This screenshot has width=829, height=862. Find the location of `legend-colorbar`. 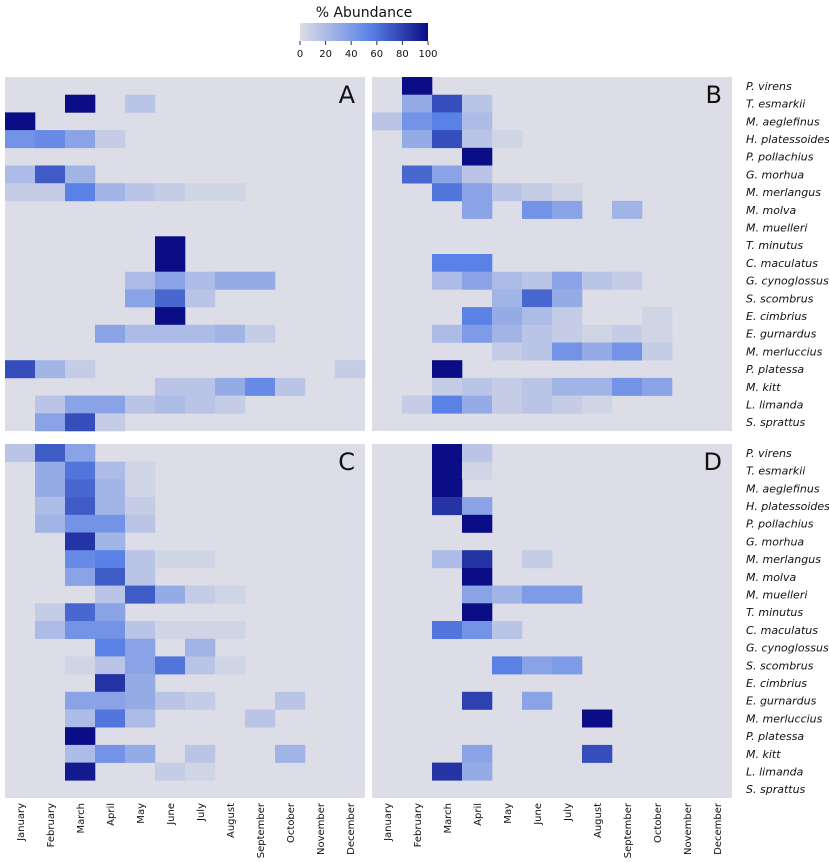

legend-colorbar is located at coordinates (364, 32).